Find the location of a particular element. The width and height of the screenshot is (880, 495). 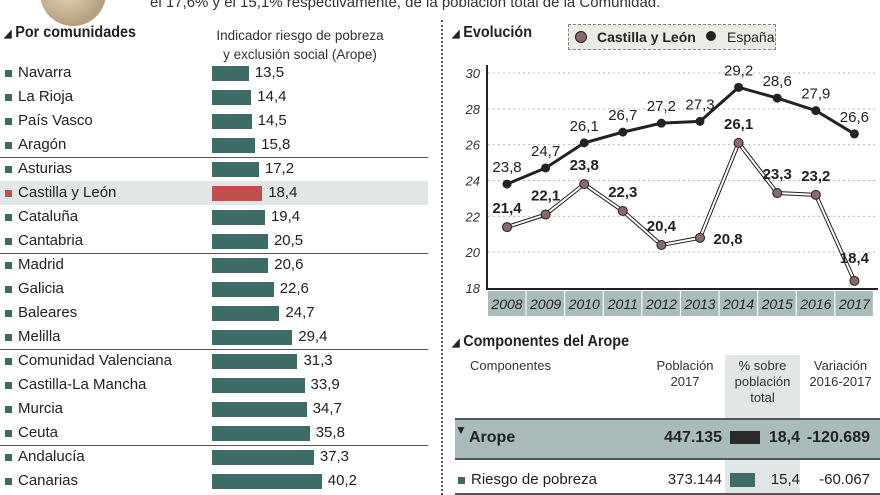

community-row: Madrid 20,6 is located at coordinates (214, 265).